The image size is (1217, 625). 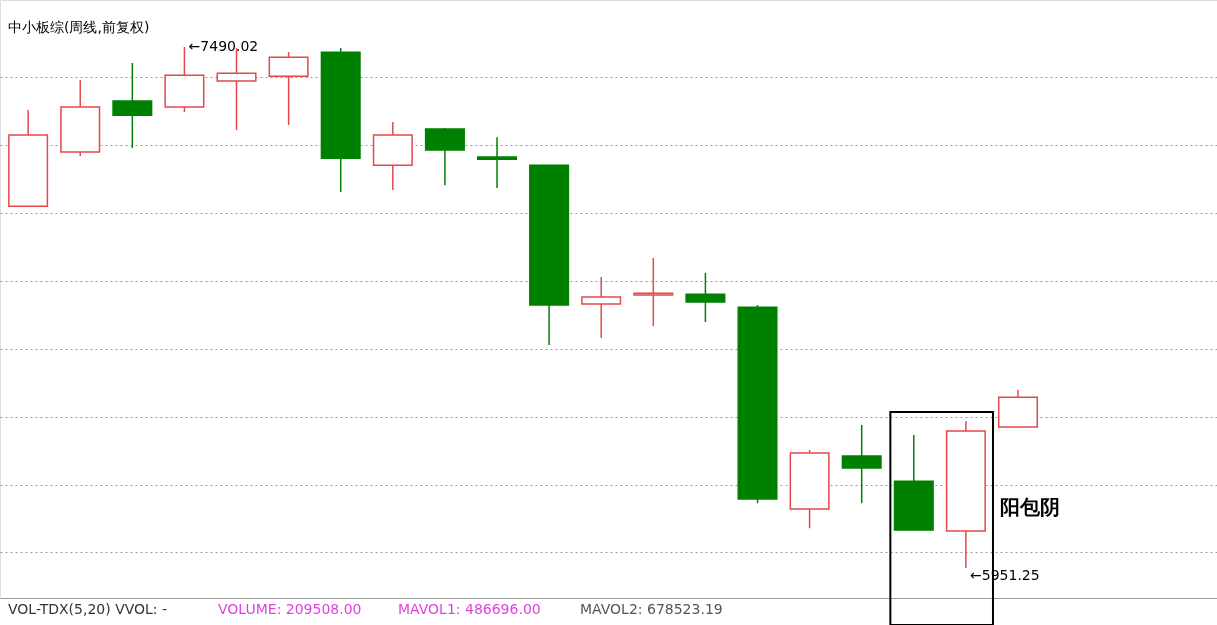 What do you see at coordinates (290, 609) in the screenshot?
I see `text: VOLUME: 209508.00` at bounding box center [290, 609].